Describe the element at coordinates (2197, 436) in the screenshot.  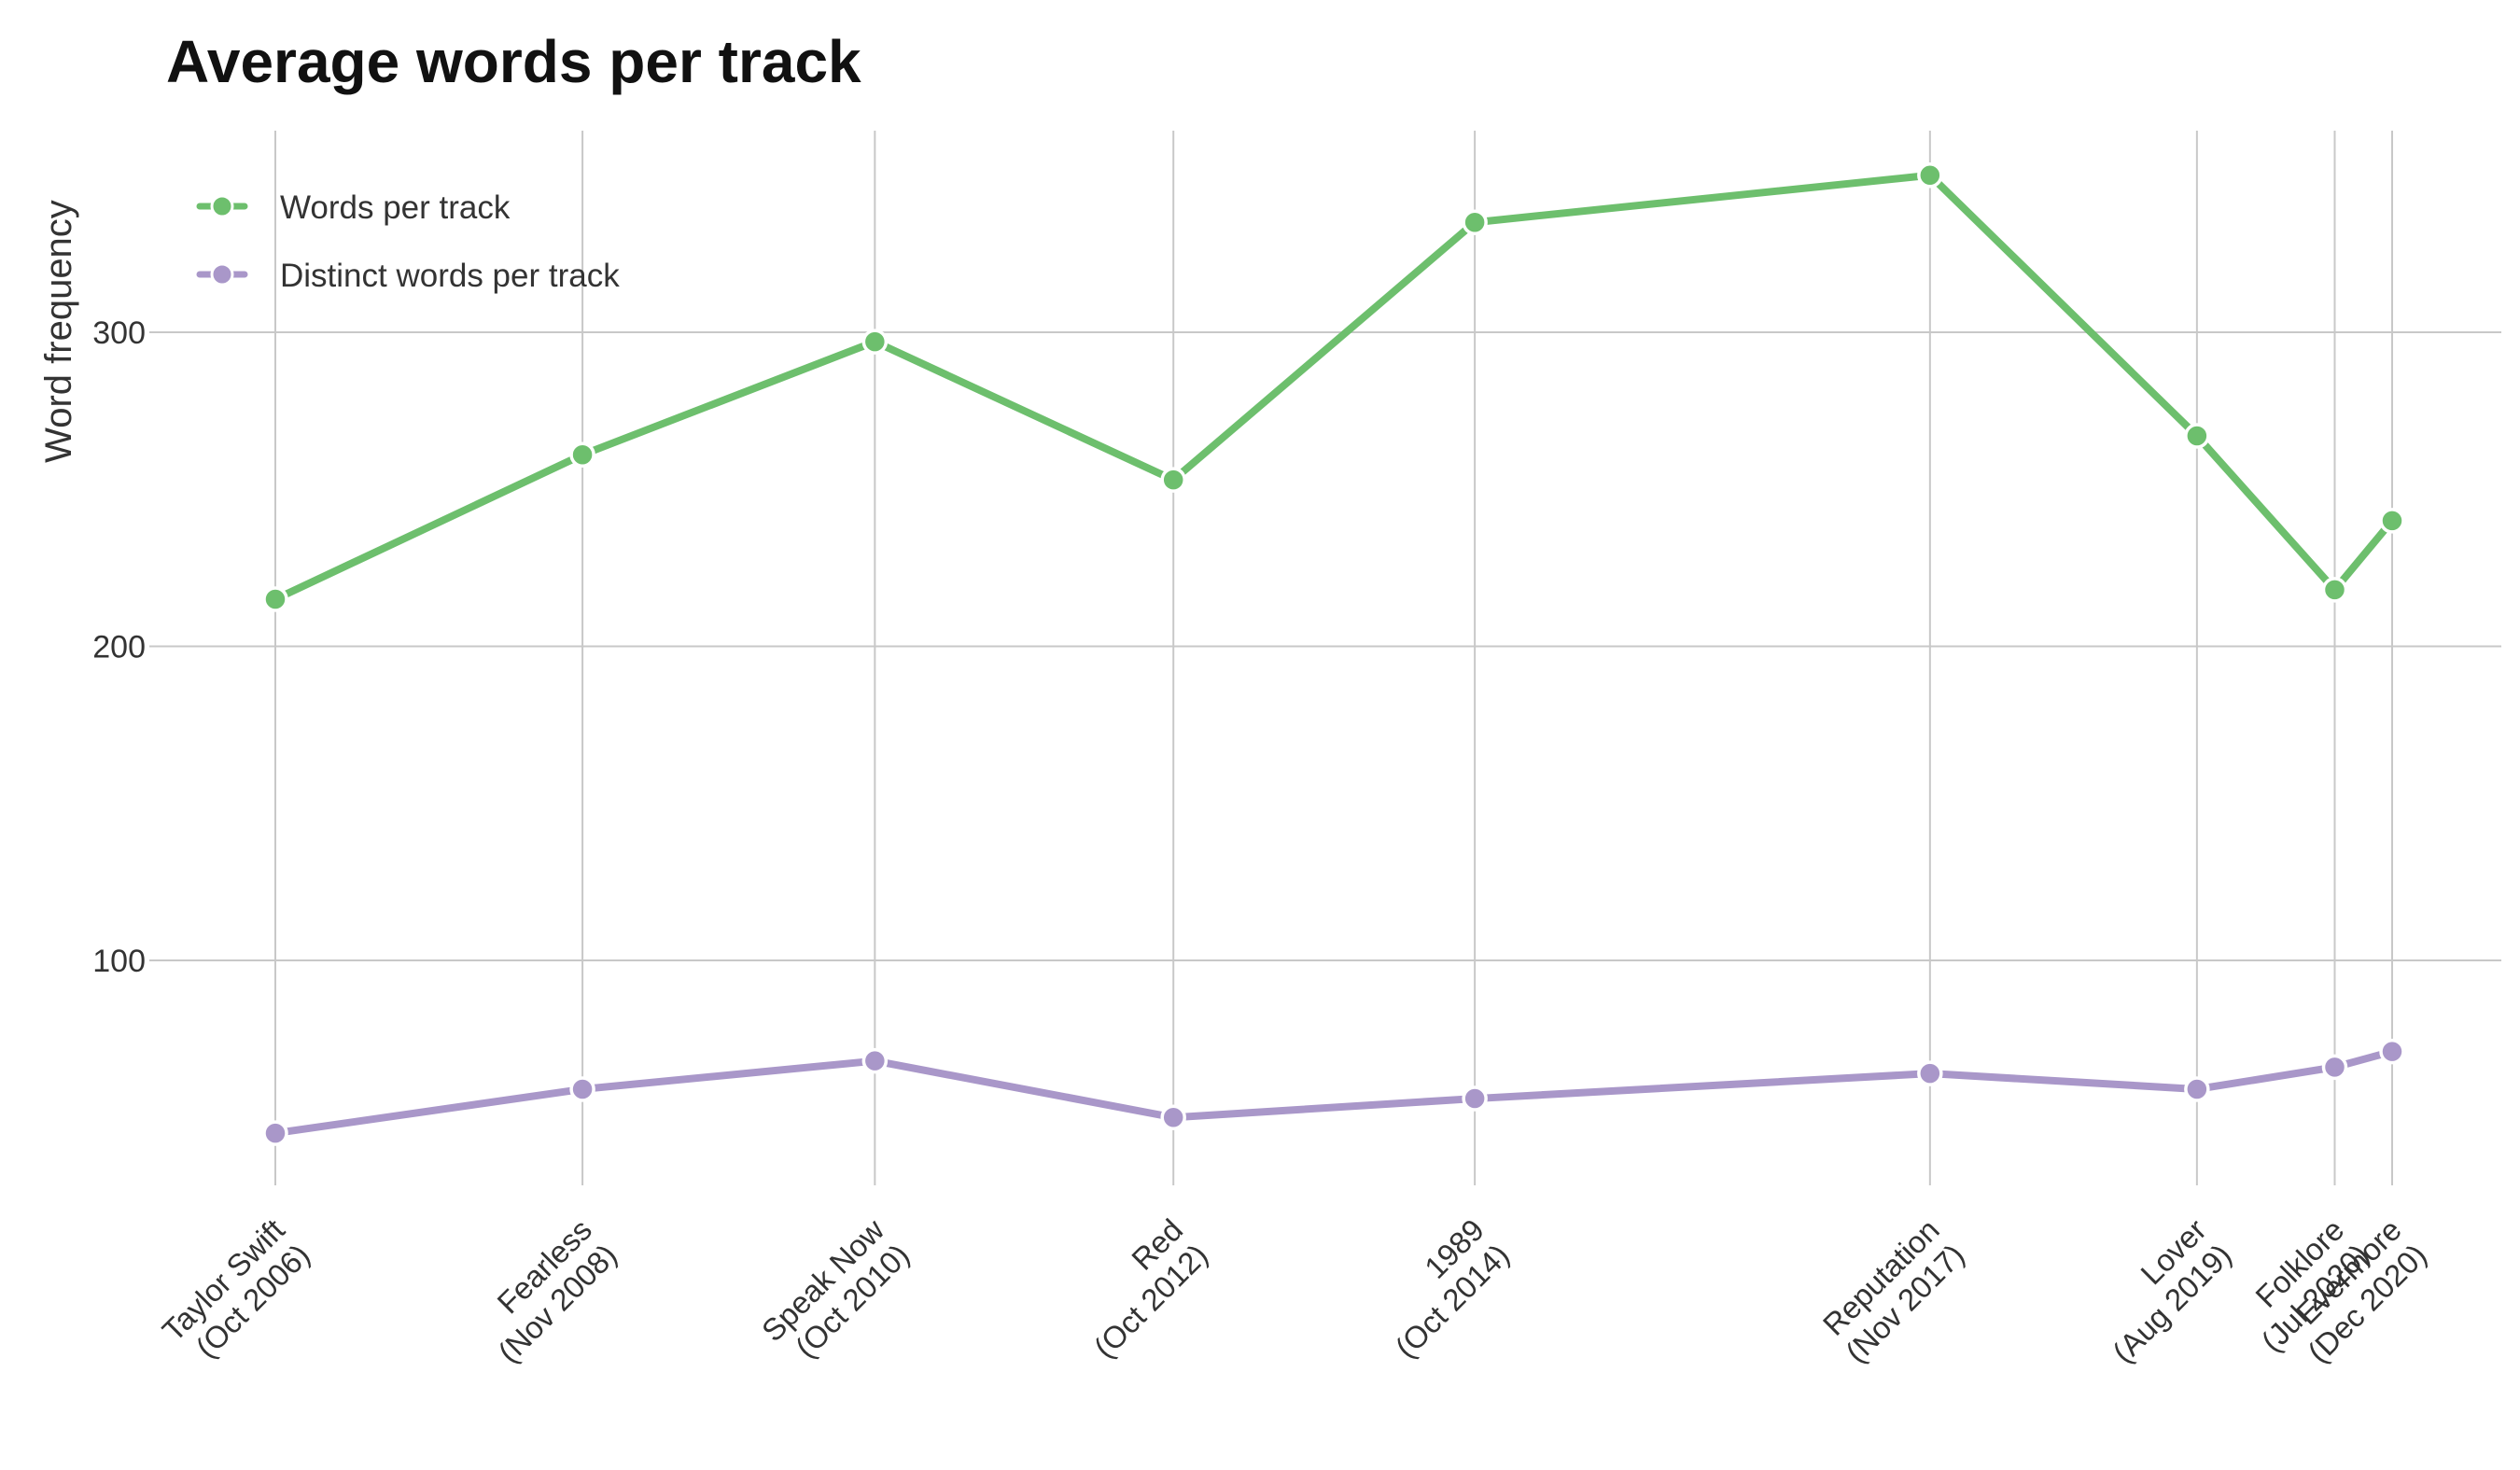
I see `data-point-words-per-track-lover` at that location.